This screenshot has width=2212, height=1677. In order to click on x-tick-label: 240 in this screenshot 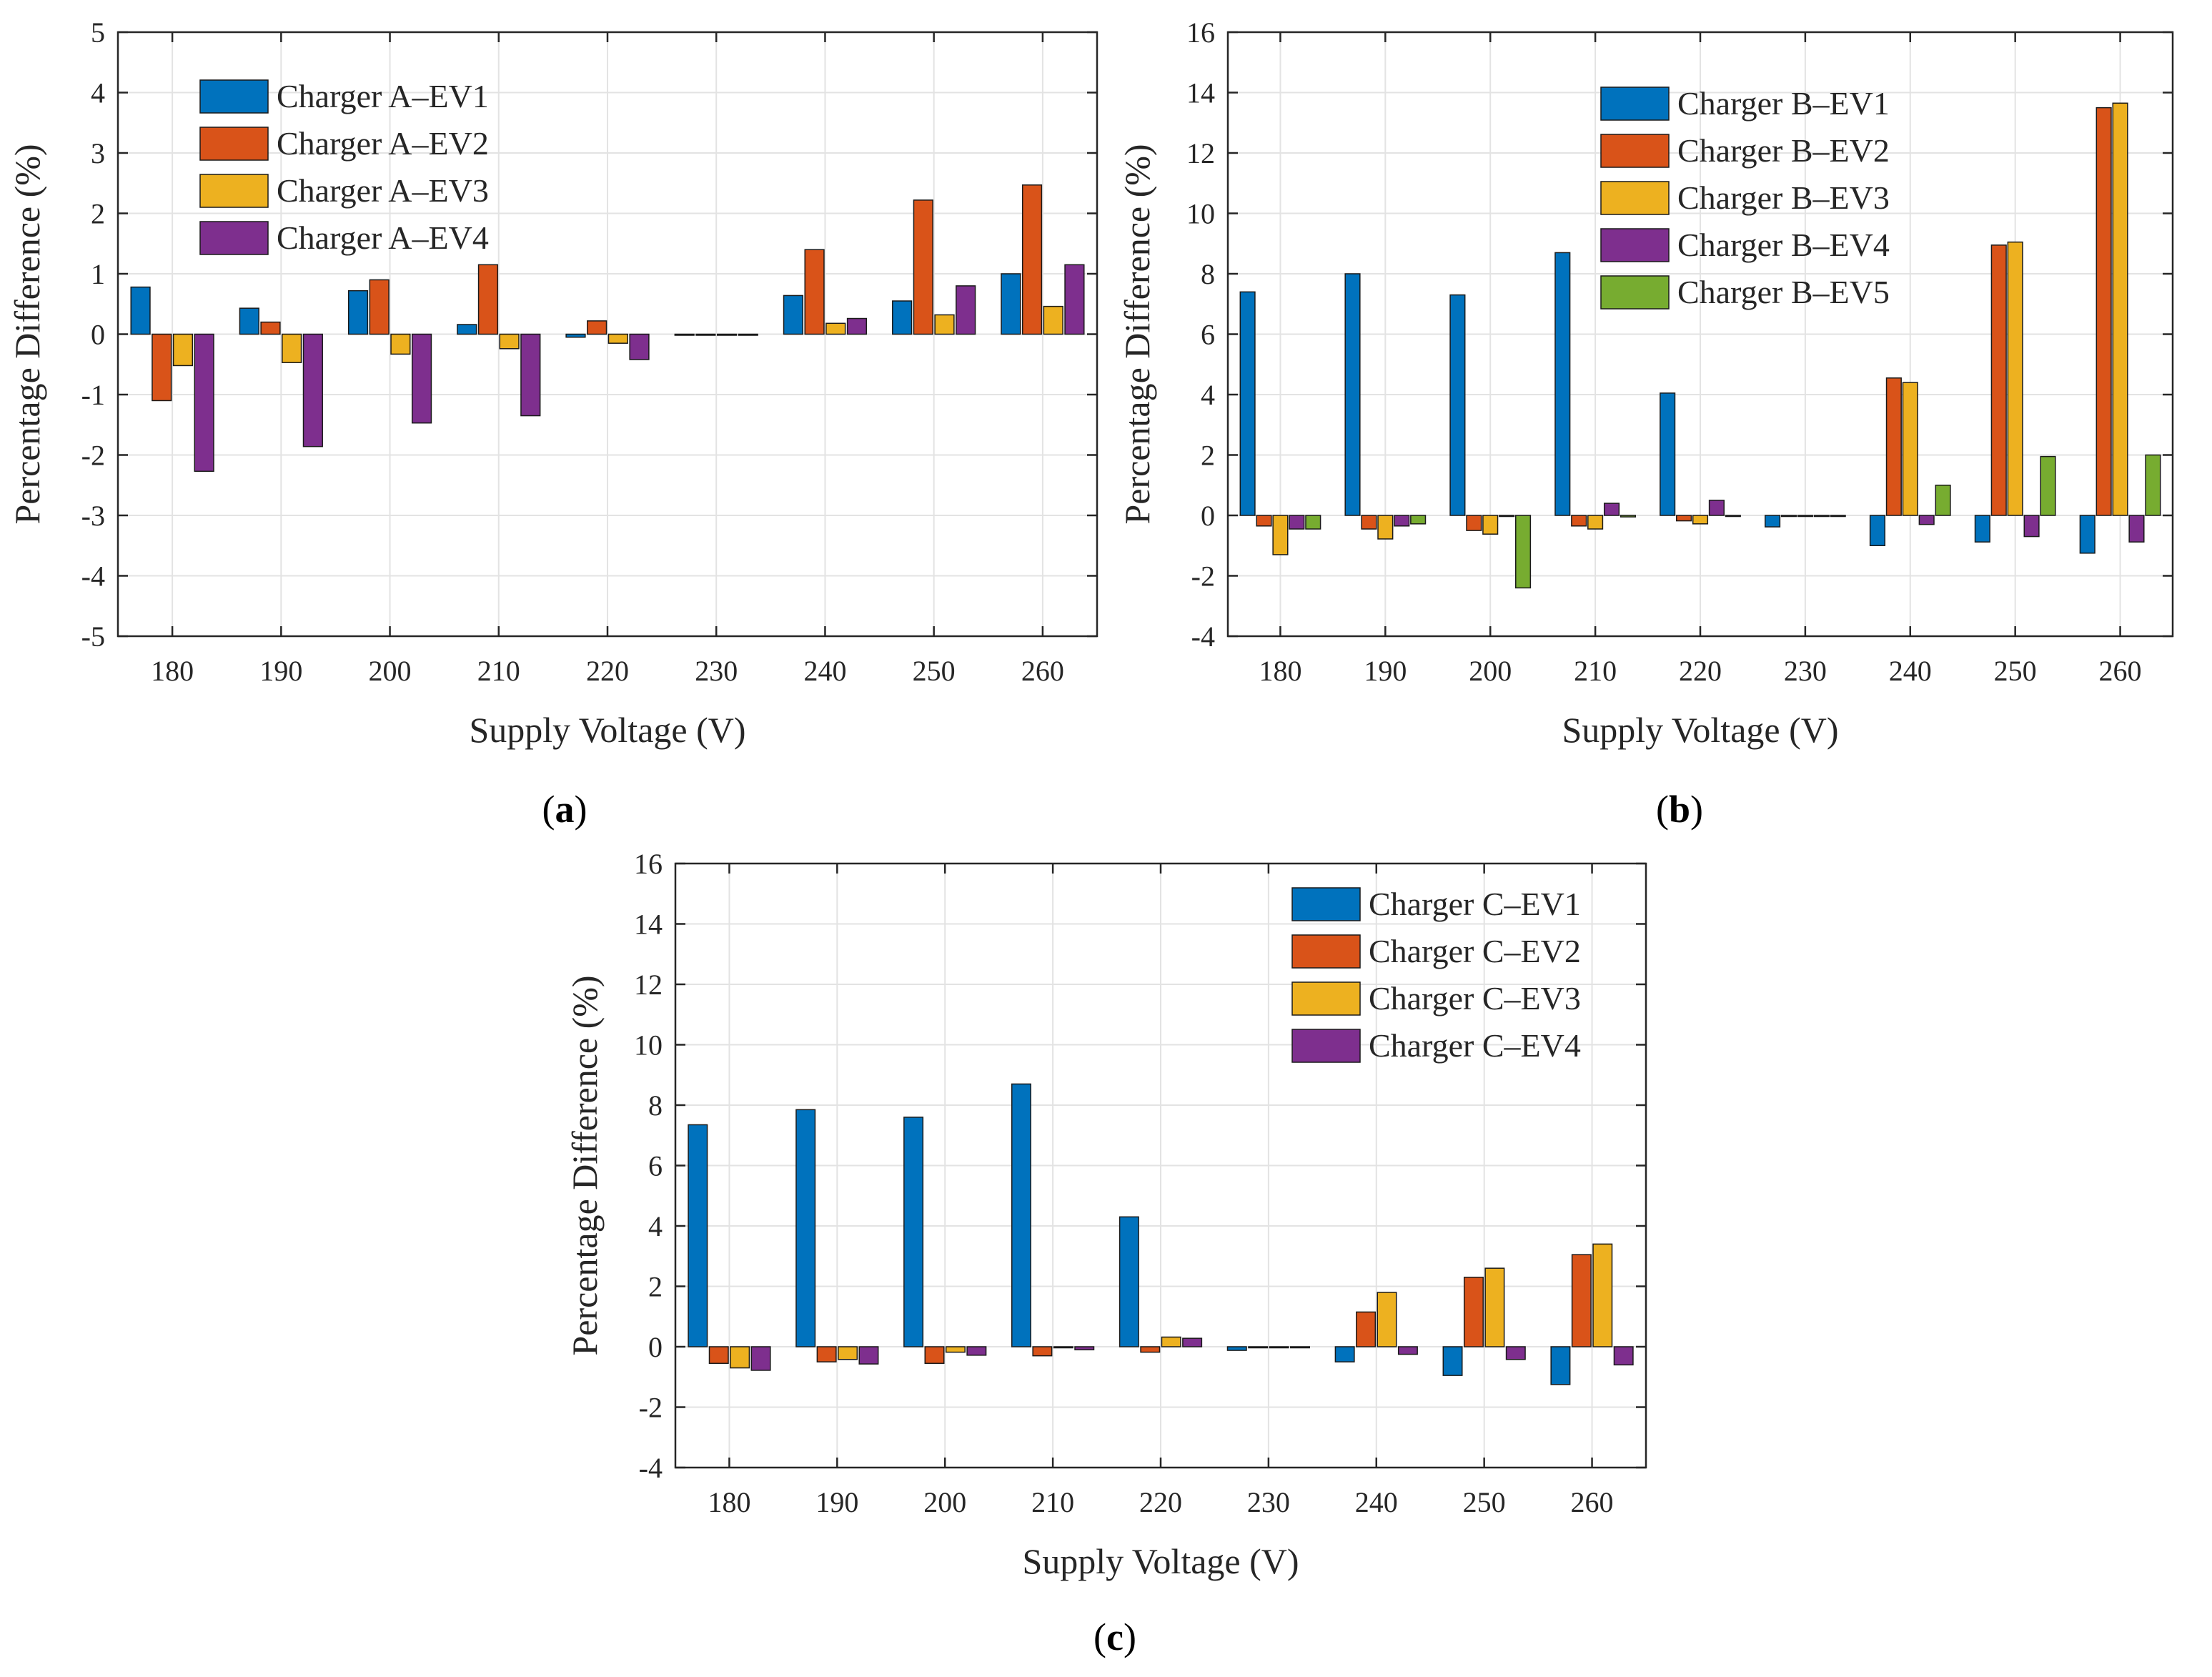, I will do `click(824, 671)`.